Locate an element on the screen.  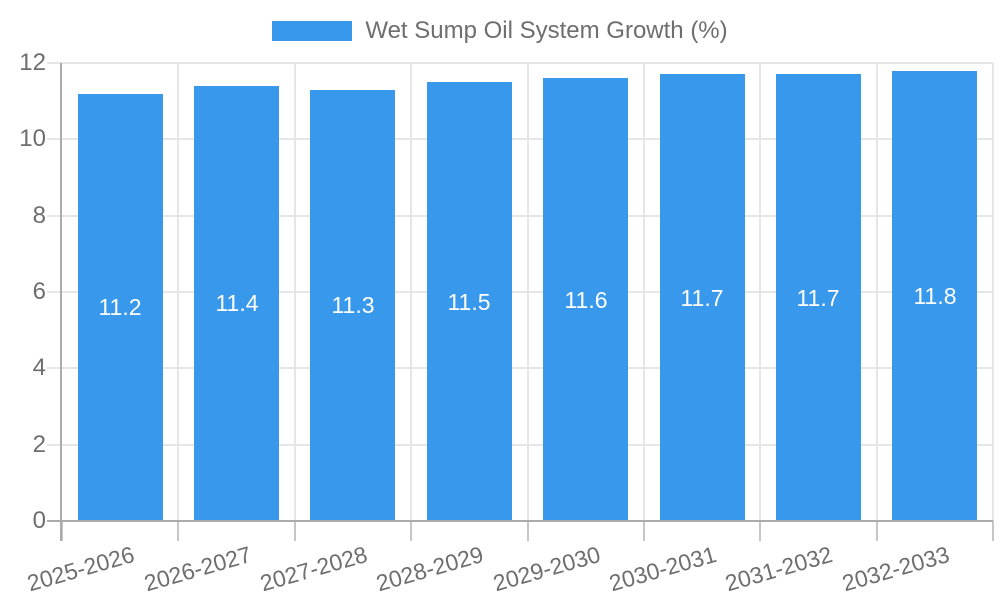
y-axis-tick-label: 8 is located at coordinates (39, 215).